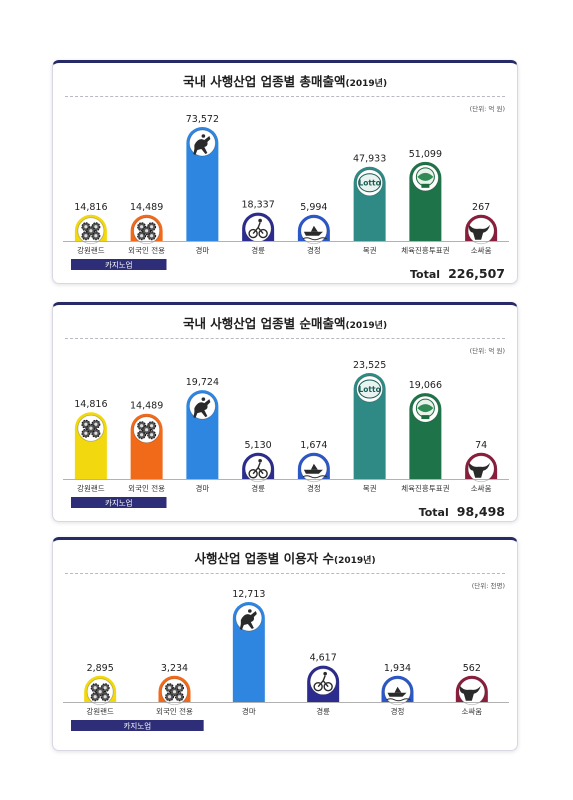  I want to click on chart-title: 사행산업 업종별 이용자 수(2019년), so click(285, 557).